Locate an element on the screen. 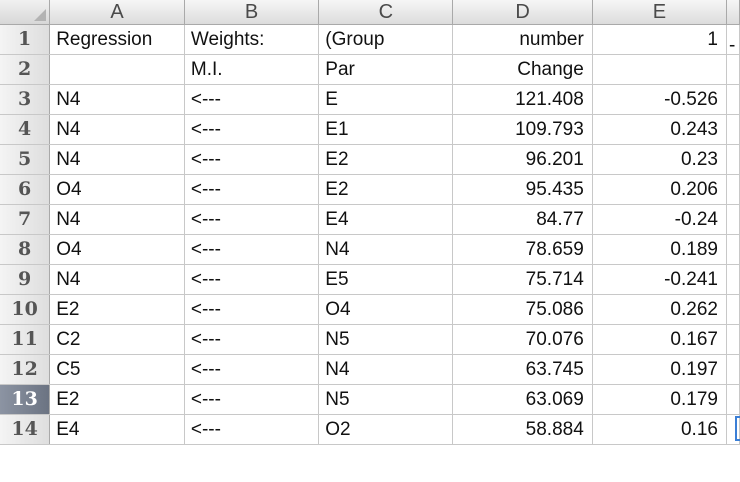 The height and width of the screenshot is (482, 740). cell-d12: 63.745 is located at coordinates (522, 369).